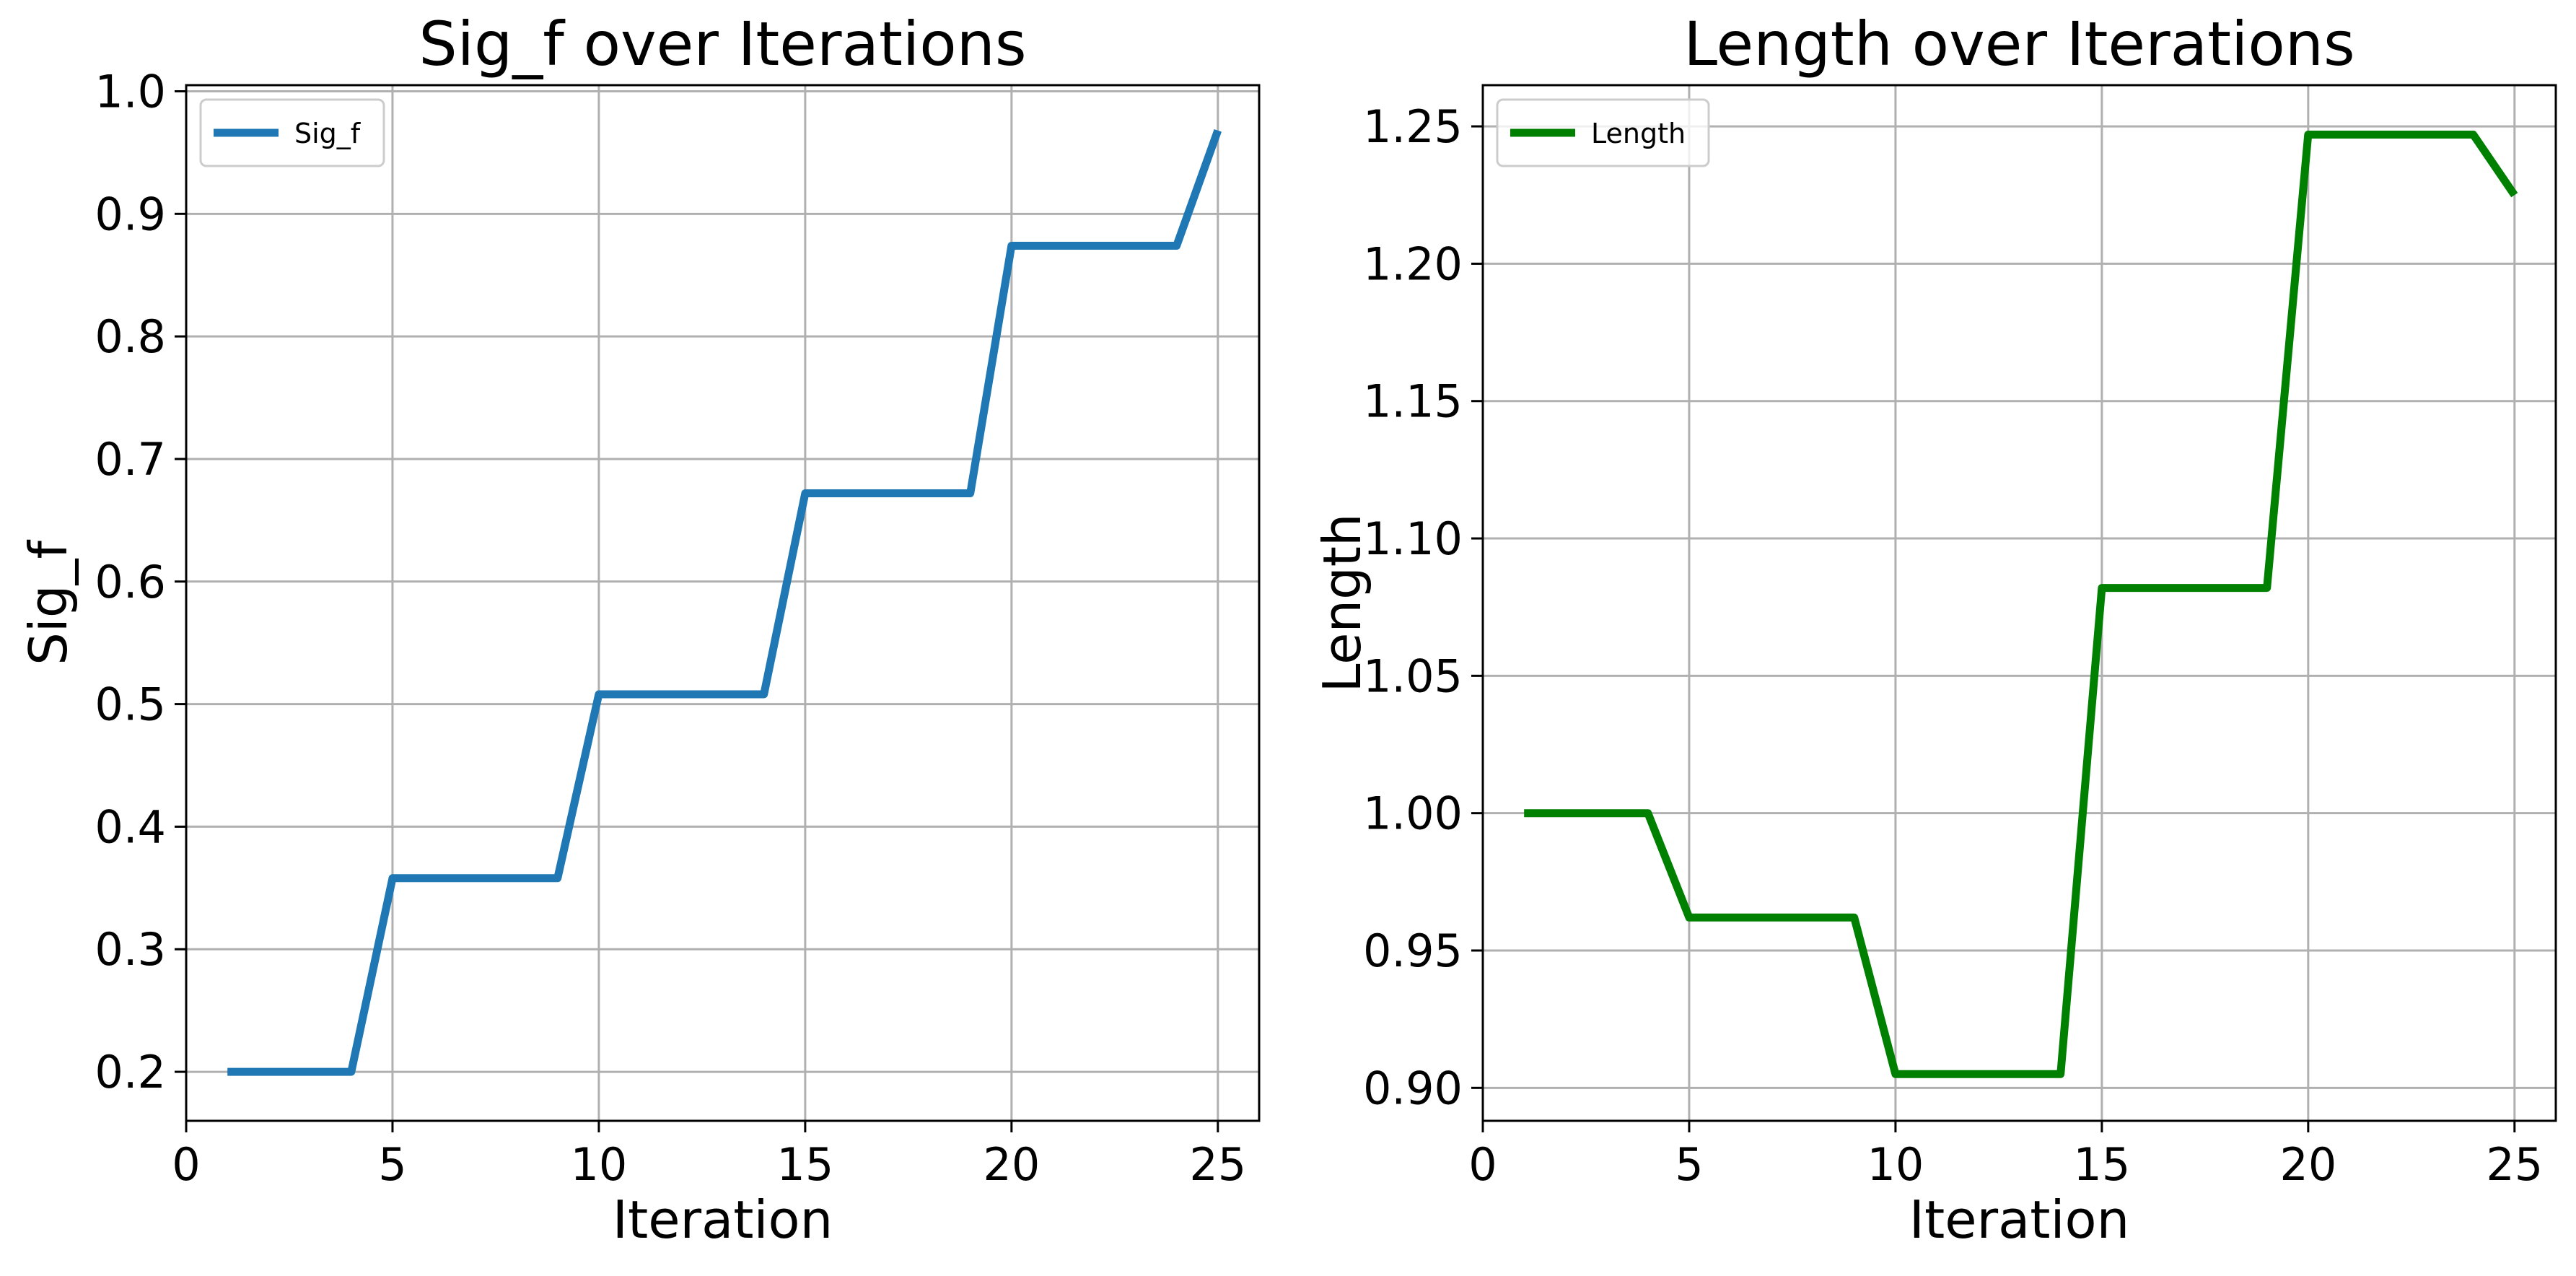 This screenshot has height=1276, width=2576. Describe the element at coordinates (1413, 676) in the screenshot. I see `y-tick-label: 1.05` at that location.